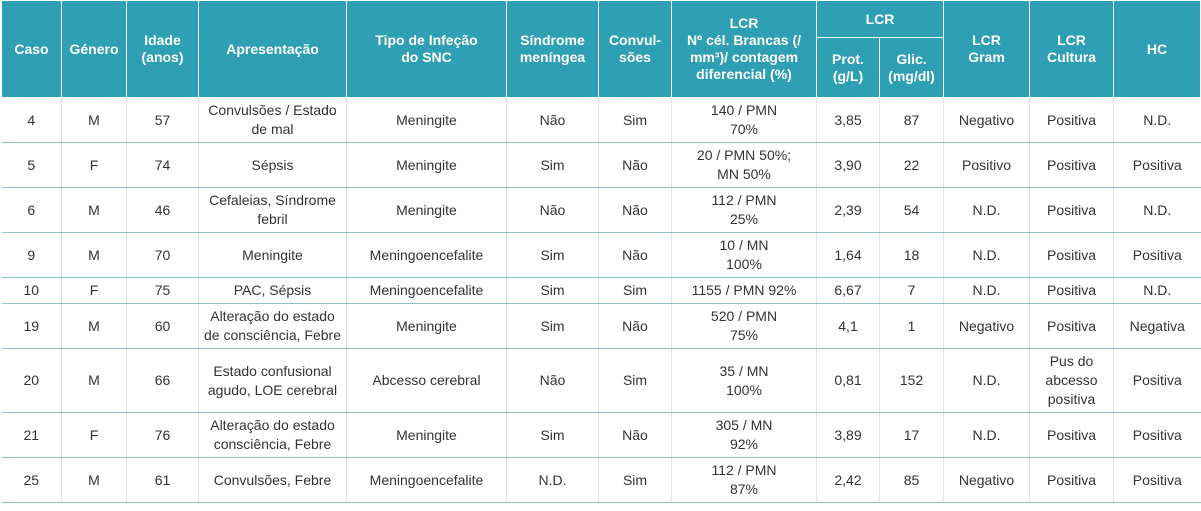  What do you see at coordinates (162, 255) in the screenshot?
I see `table-cell: 70` at bounding box center [162, 255].